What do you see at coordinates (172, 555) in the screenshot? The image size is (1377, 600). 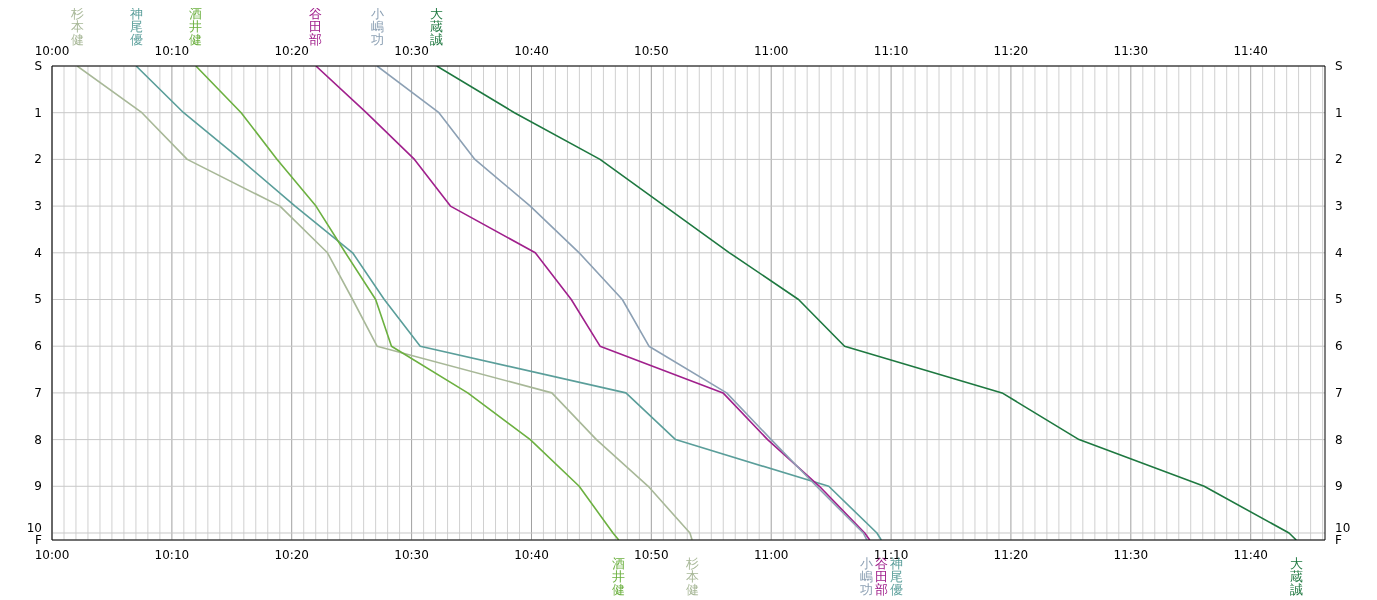 I see `x-tick-label: 10:10` at bounding box center [172, 555].